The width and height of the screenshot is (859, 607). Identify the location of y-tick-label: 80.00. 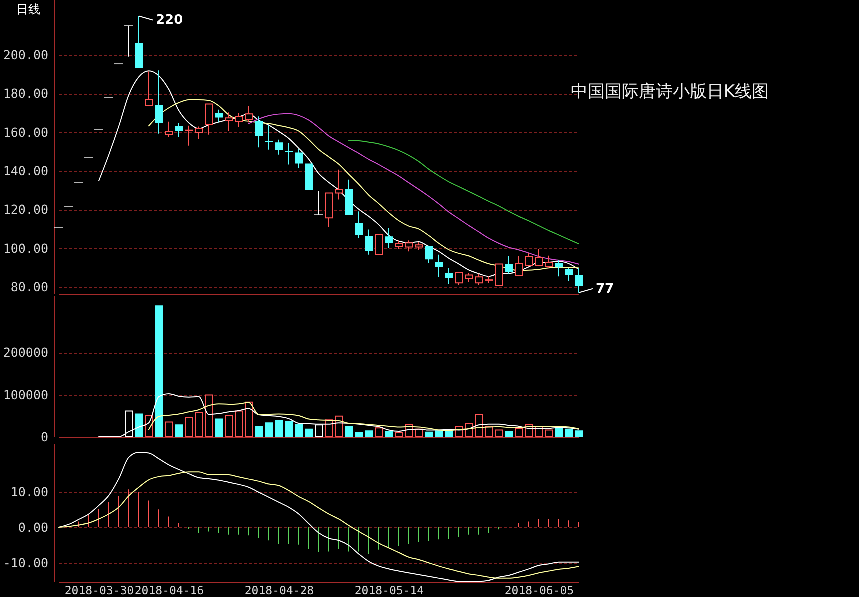
(29, 287).